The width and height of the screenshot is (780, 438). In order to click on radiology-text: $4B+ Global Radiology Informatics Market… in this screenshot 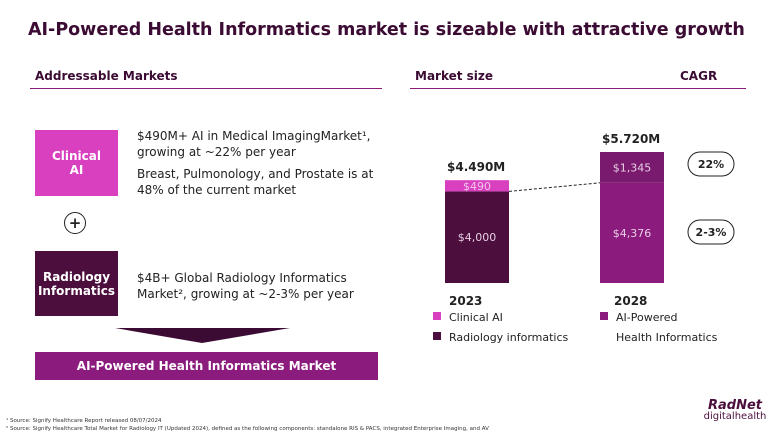, I will do `click(257, 289)`.